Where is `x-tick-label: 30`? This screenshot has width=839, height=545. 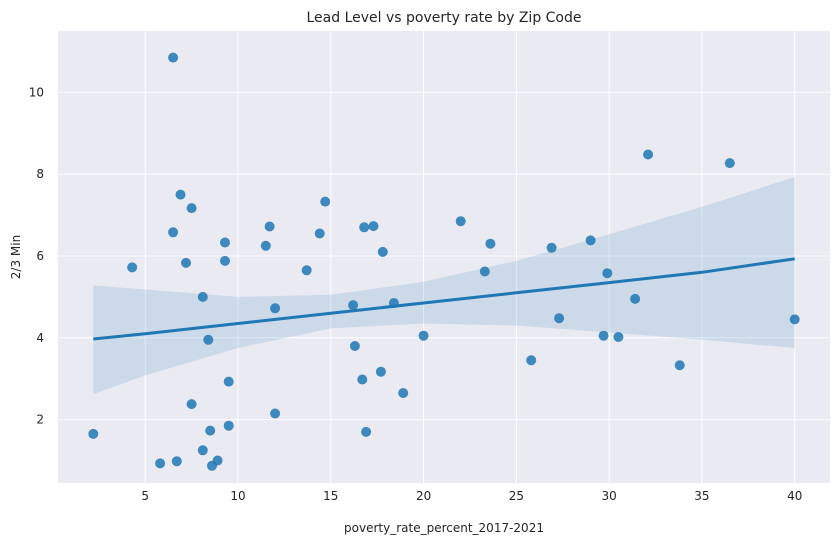
x-tick-label: 30 is located at coordinates (609, 496).